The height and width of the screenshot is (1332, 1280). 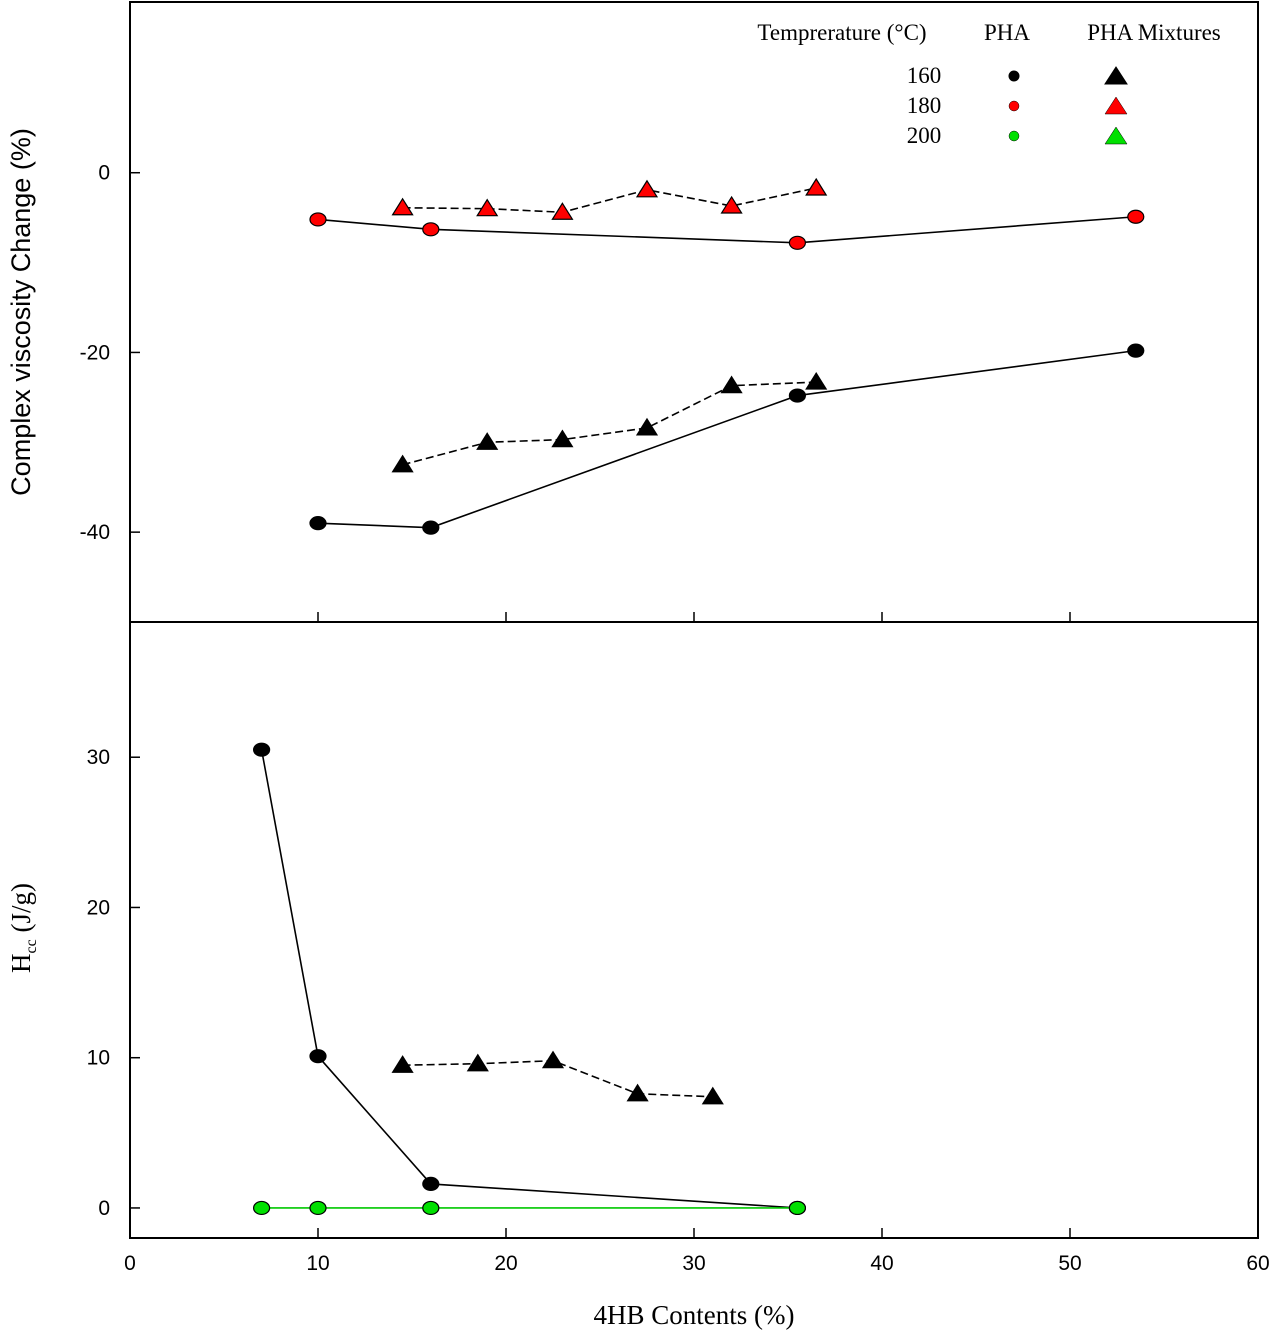 What do you see at coordinates (1007, 32) in the screenshot?
I see `legend-header-pha: PHA` at bounding box center [1007, 32].